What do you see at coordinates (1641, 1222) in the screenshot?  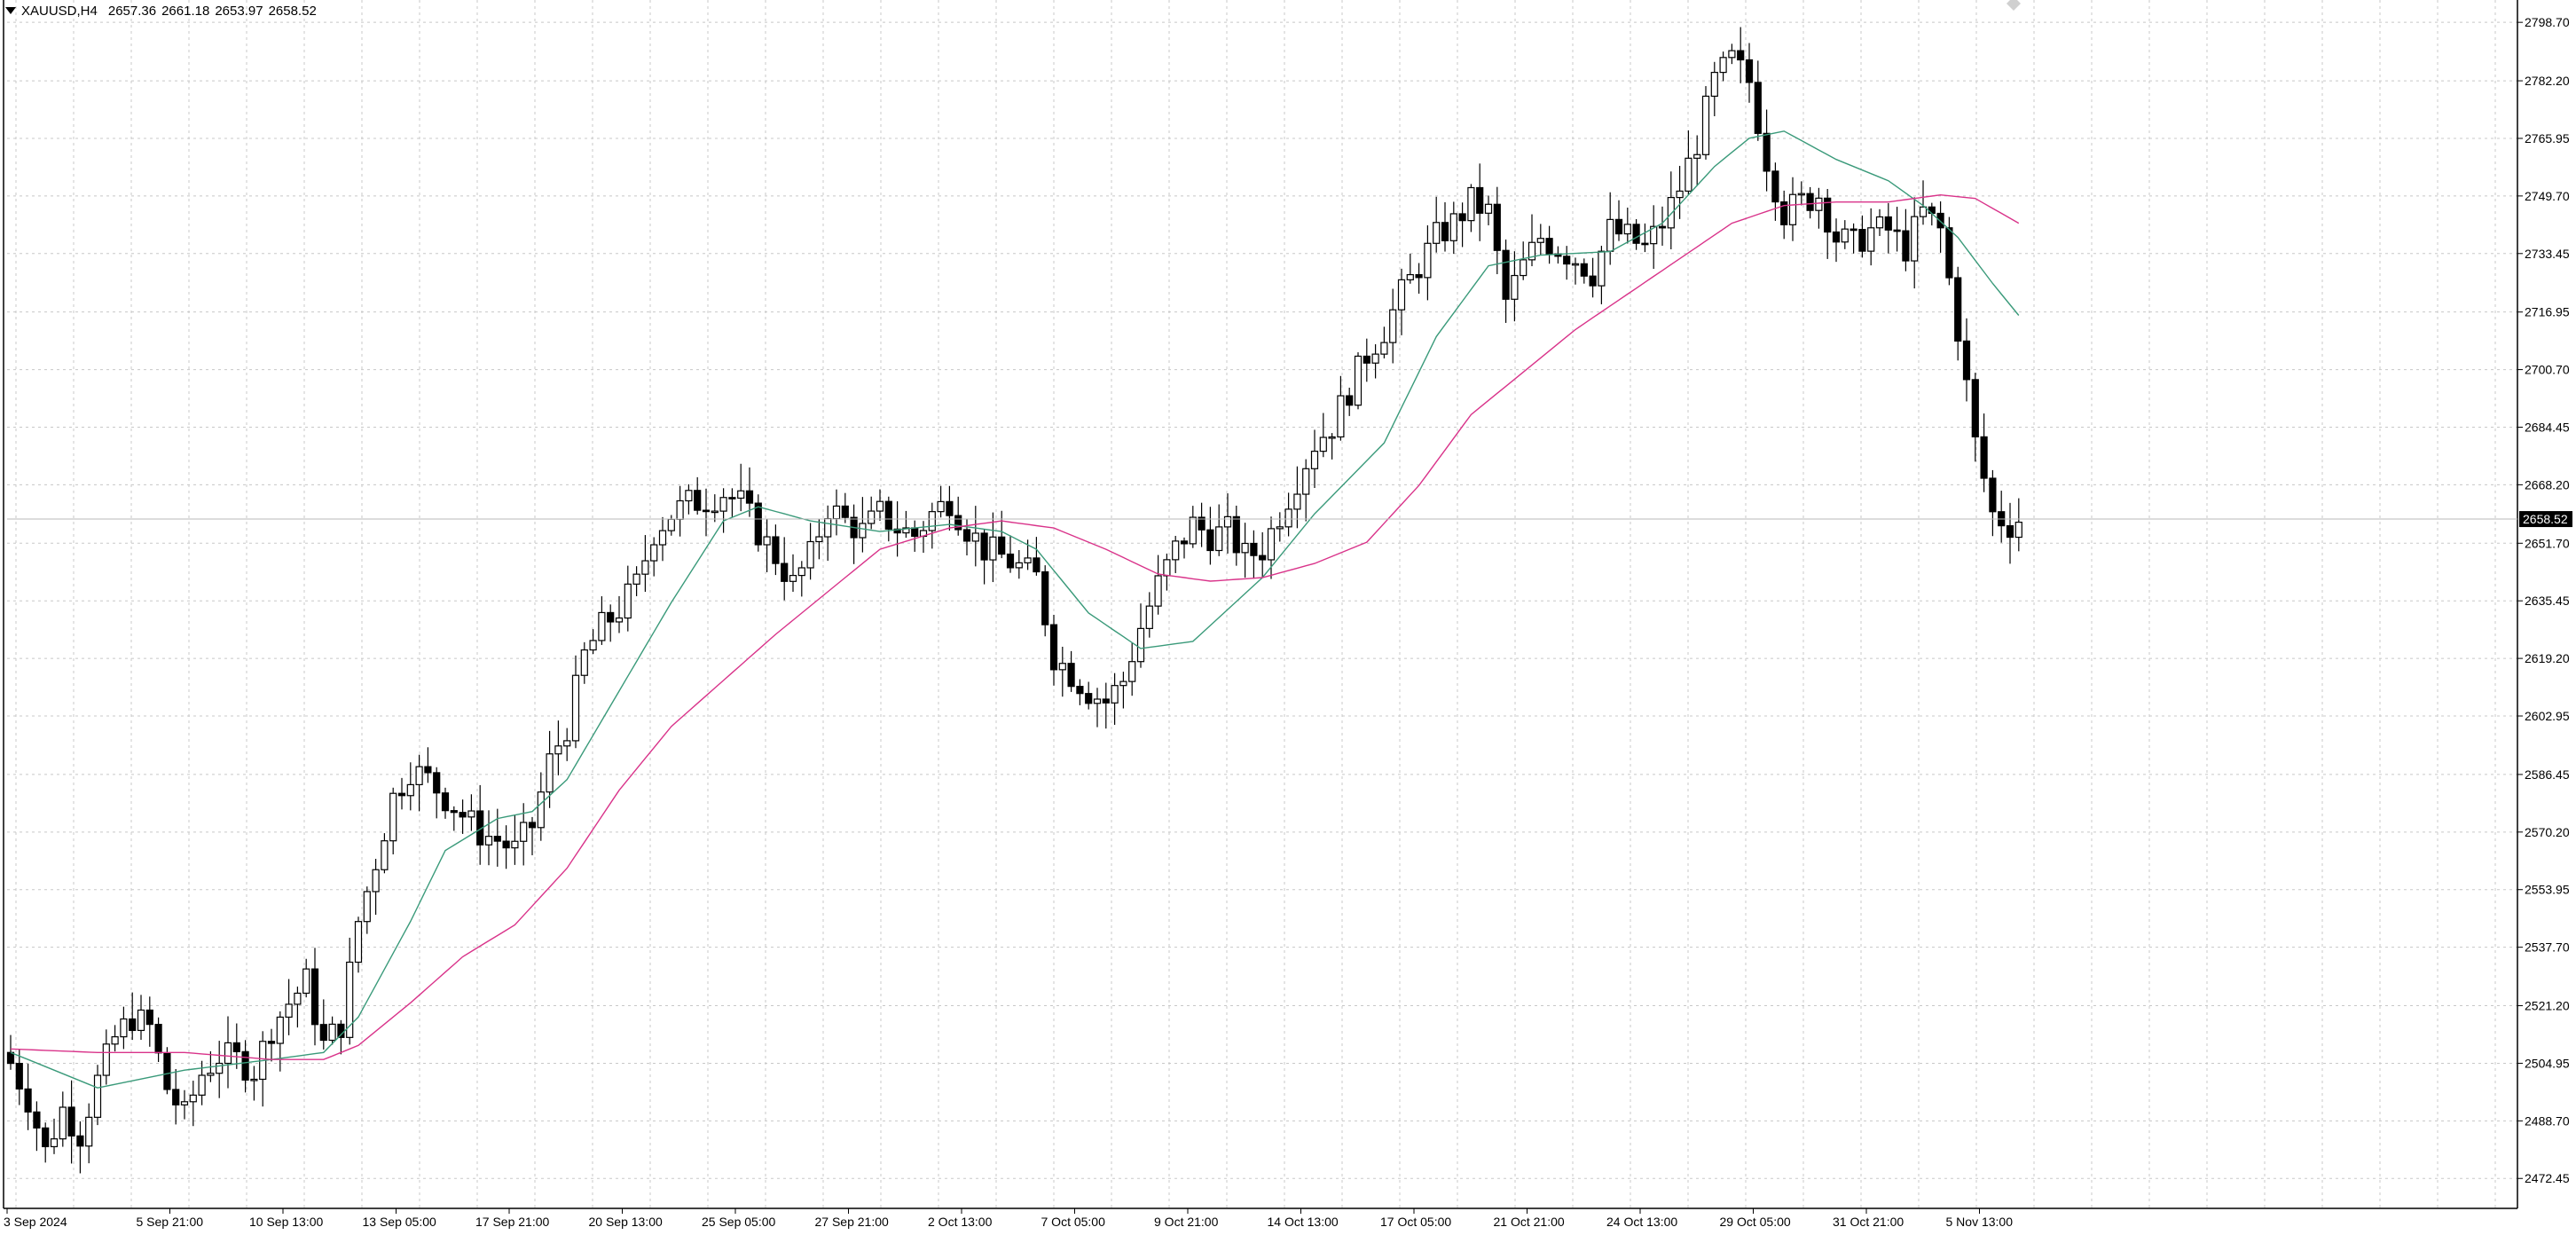 I see `time-tick-label: 24 Oct 13:00` at bounding box center [1641, 1222].